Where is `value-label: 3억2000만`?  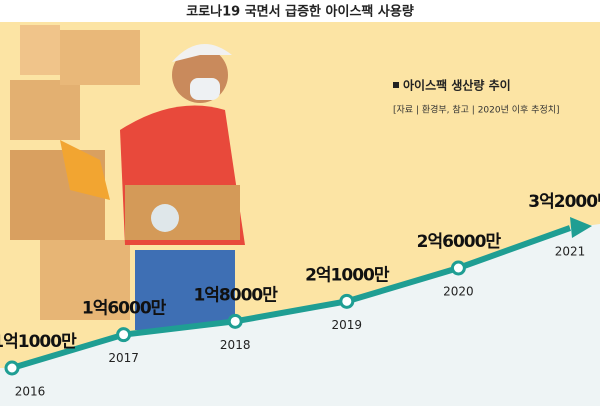
value-label: 3억2000만 is located at coordinates (564, 202).